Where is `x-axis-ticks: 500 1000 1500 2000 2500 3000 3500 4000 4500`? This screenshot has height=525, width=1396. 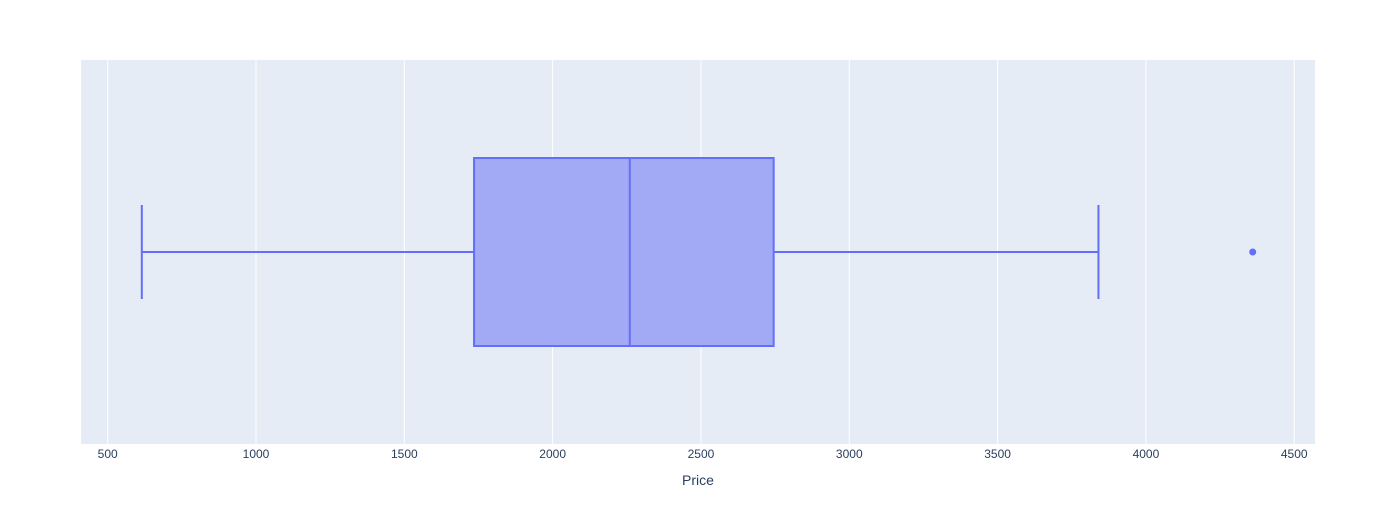 x-axis-ticks: 500 1000 1500 2000 2500 3000 3500 4000 4500 is located at coordinates (703, 454).